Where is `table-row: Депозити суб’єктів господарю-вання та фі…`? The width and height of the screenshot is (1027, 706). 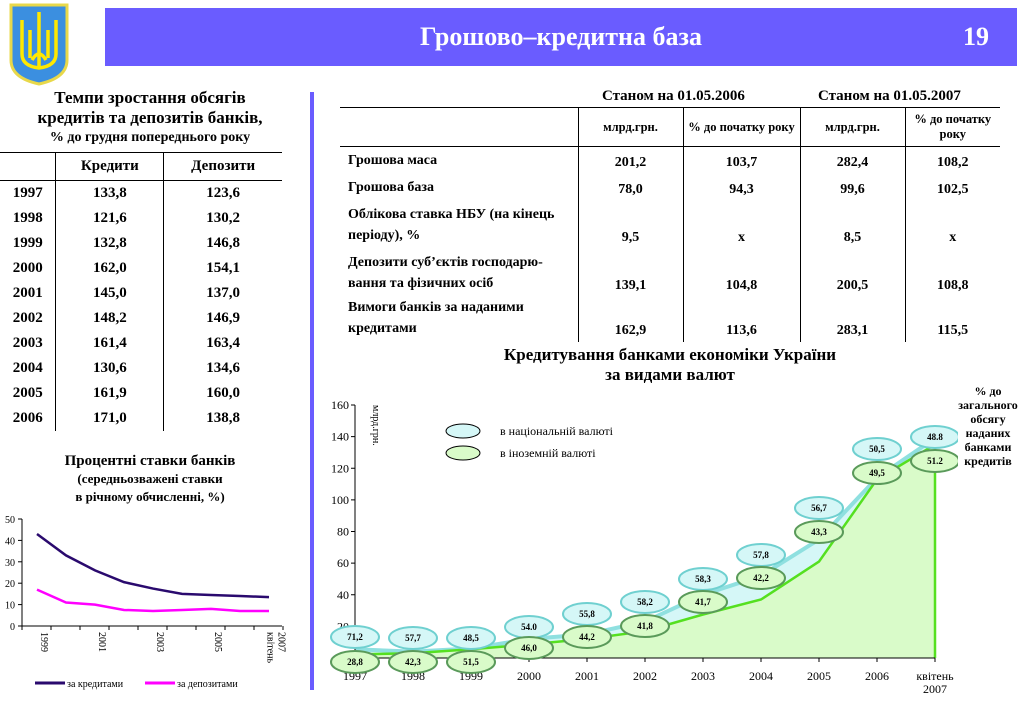 table-row: Депозити суб’єктів господарю-вання та фі… is located at coordinates (670, 272).